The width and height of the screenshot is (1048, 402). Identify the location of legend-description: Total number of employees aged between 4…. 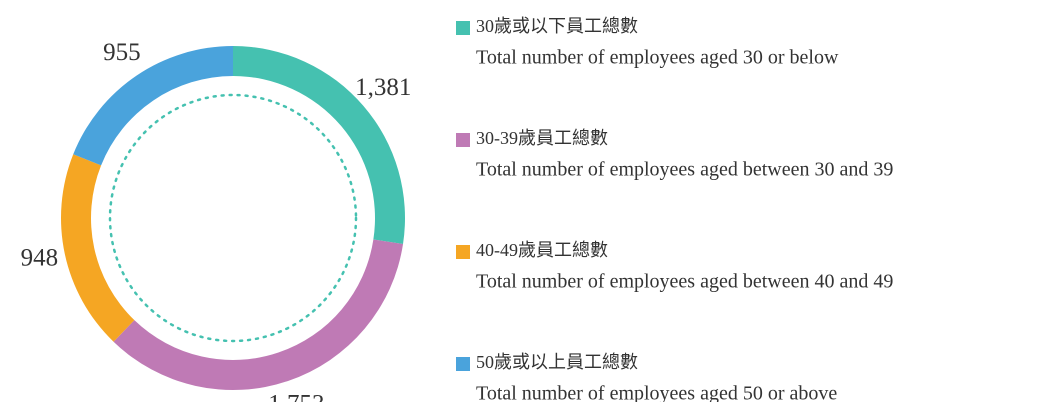
(684, 282).